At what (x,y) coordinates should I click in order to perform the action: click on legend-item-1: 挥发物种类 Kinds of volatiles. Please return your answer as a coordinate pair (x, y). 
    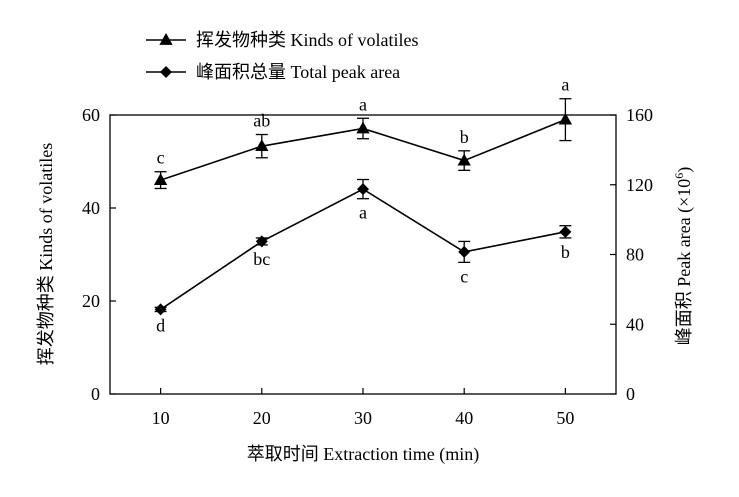
    Looking at the image, I should click on (282, 40).